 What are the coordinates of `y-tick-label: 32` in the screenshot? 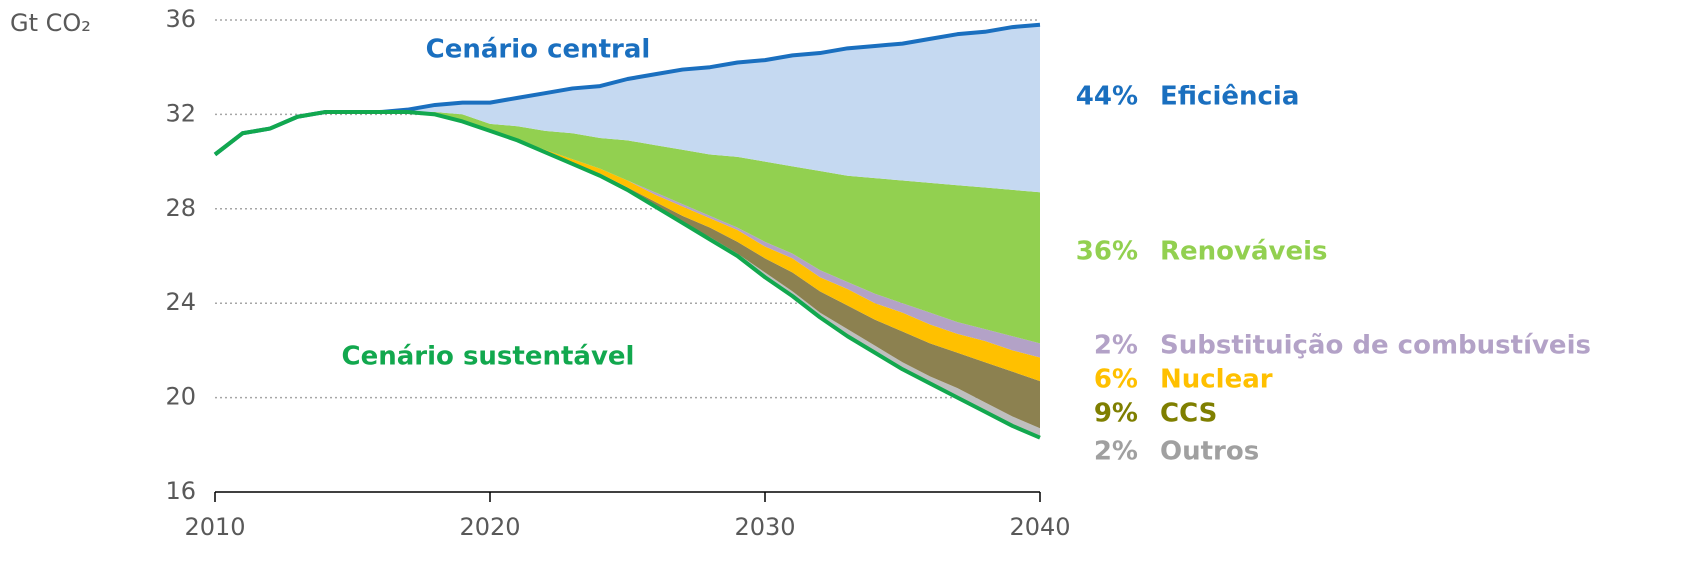 It's located at (180, 113).